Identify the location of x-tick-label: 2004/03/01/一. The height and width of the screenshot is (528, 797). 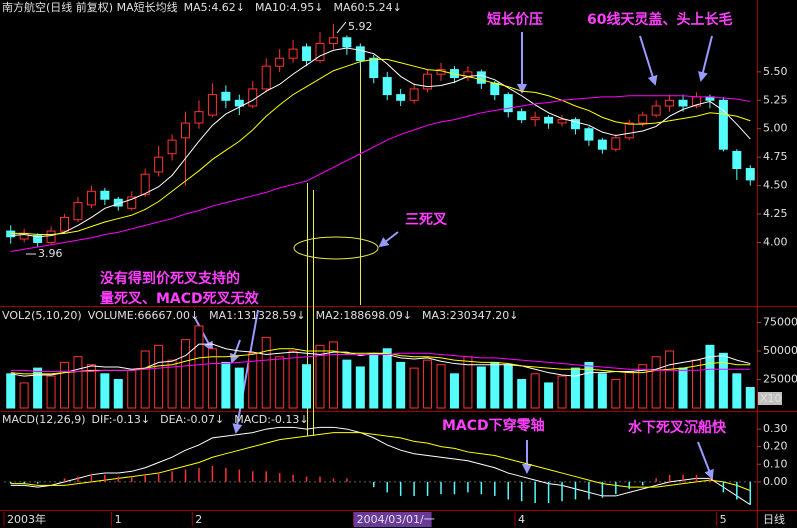
(396, 519).